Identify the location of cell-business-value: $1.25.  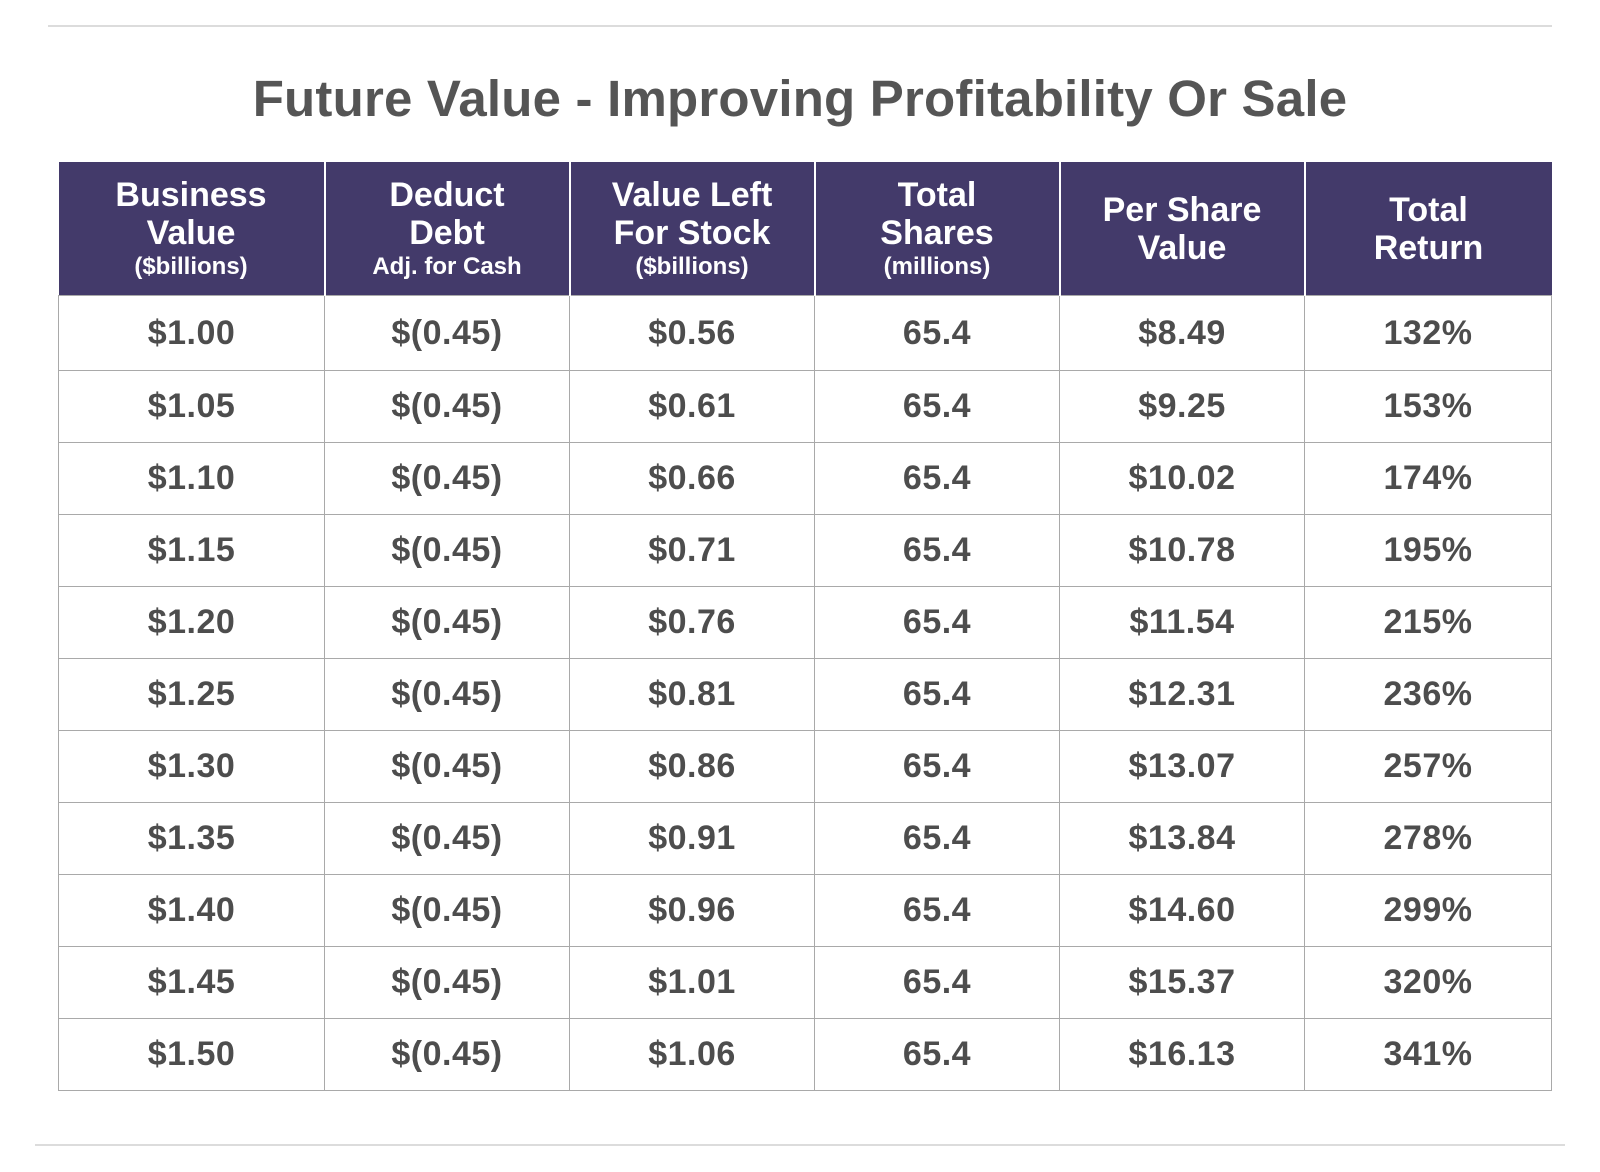
(191, 694).